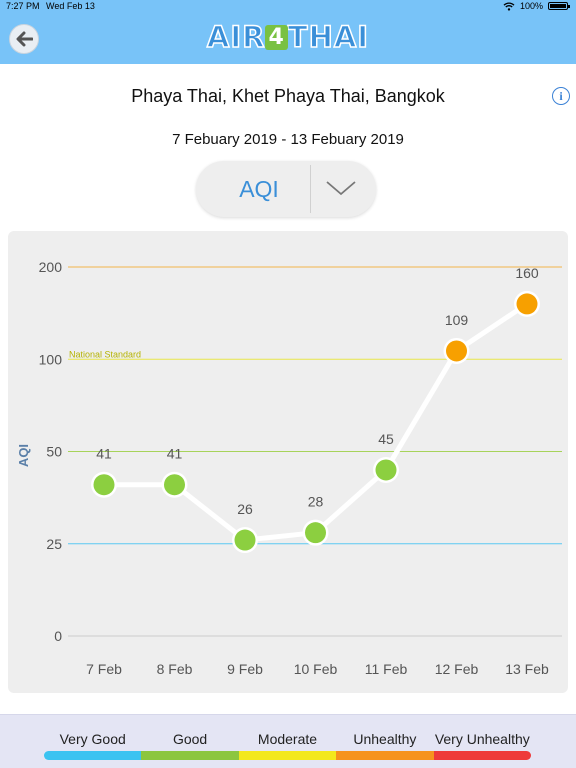 Image resolution: width=576 pixels, height=768 pixels. What do you see at coordinates (386, 669) in the screenshot?
I see `x-tick-label: 11 Feb` at bounding box center [386, 669].